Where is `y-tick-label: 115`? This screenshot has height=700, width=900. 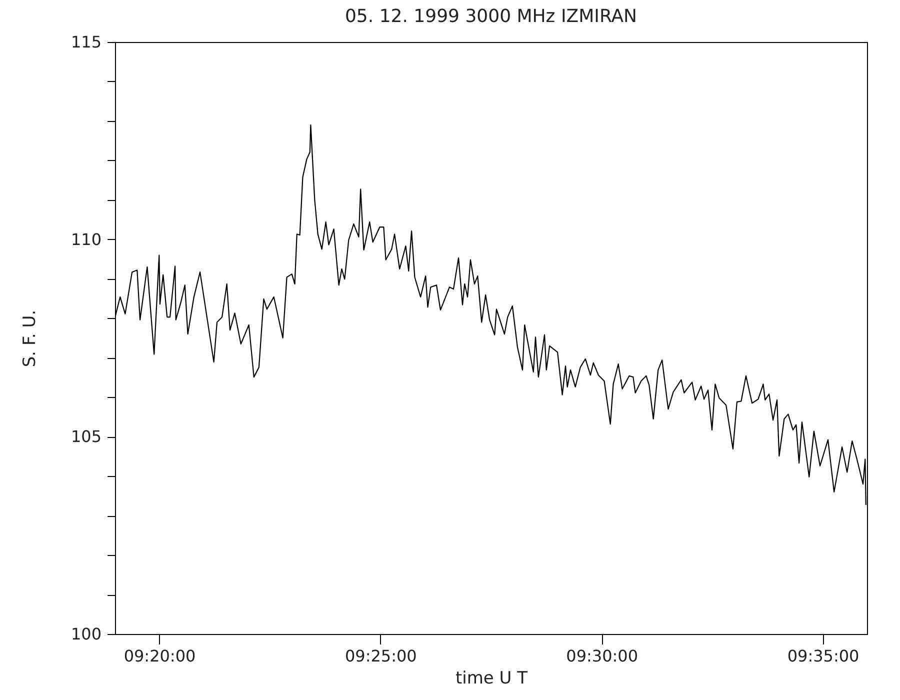 y-tick-label: 115 is located at coordinates (86, 42).